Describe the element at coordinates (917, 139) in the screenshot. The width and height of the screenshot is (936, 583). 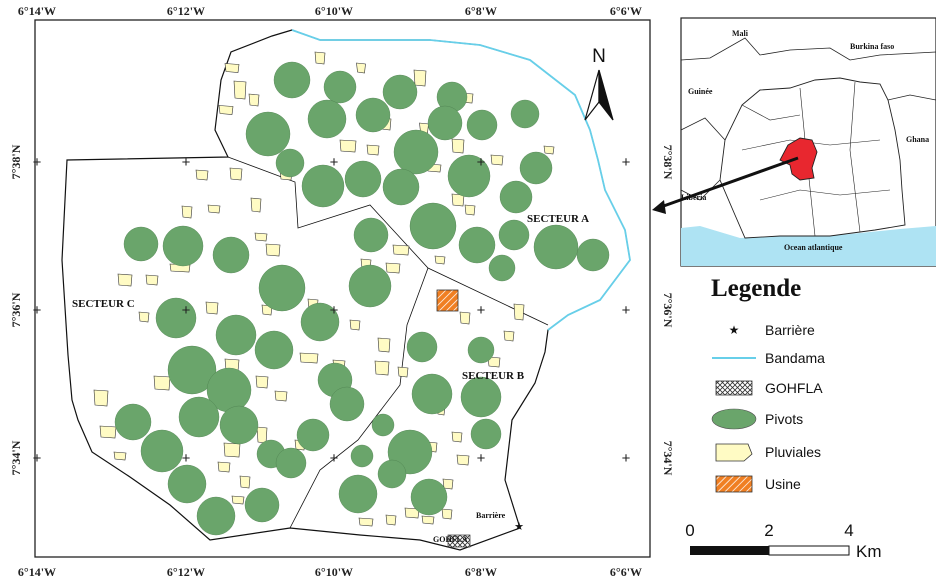
I see `ghana-label: Ghana` at that location.